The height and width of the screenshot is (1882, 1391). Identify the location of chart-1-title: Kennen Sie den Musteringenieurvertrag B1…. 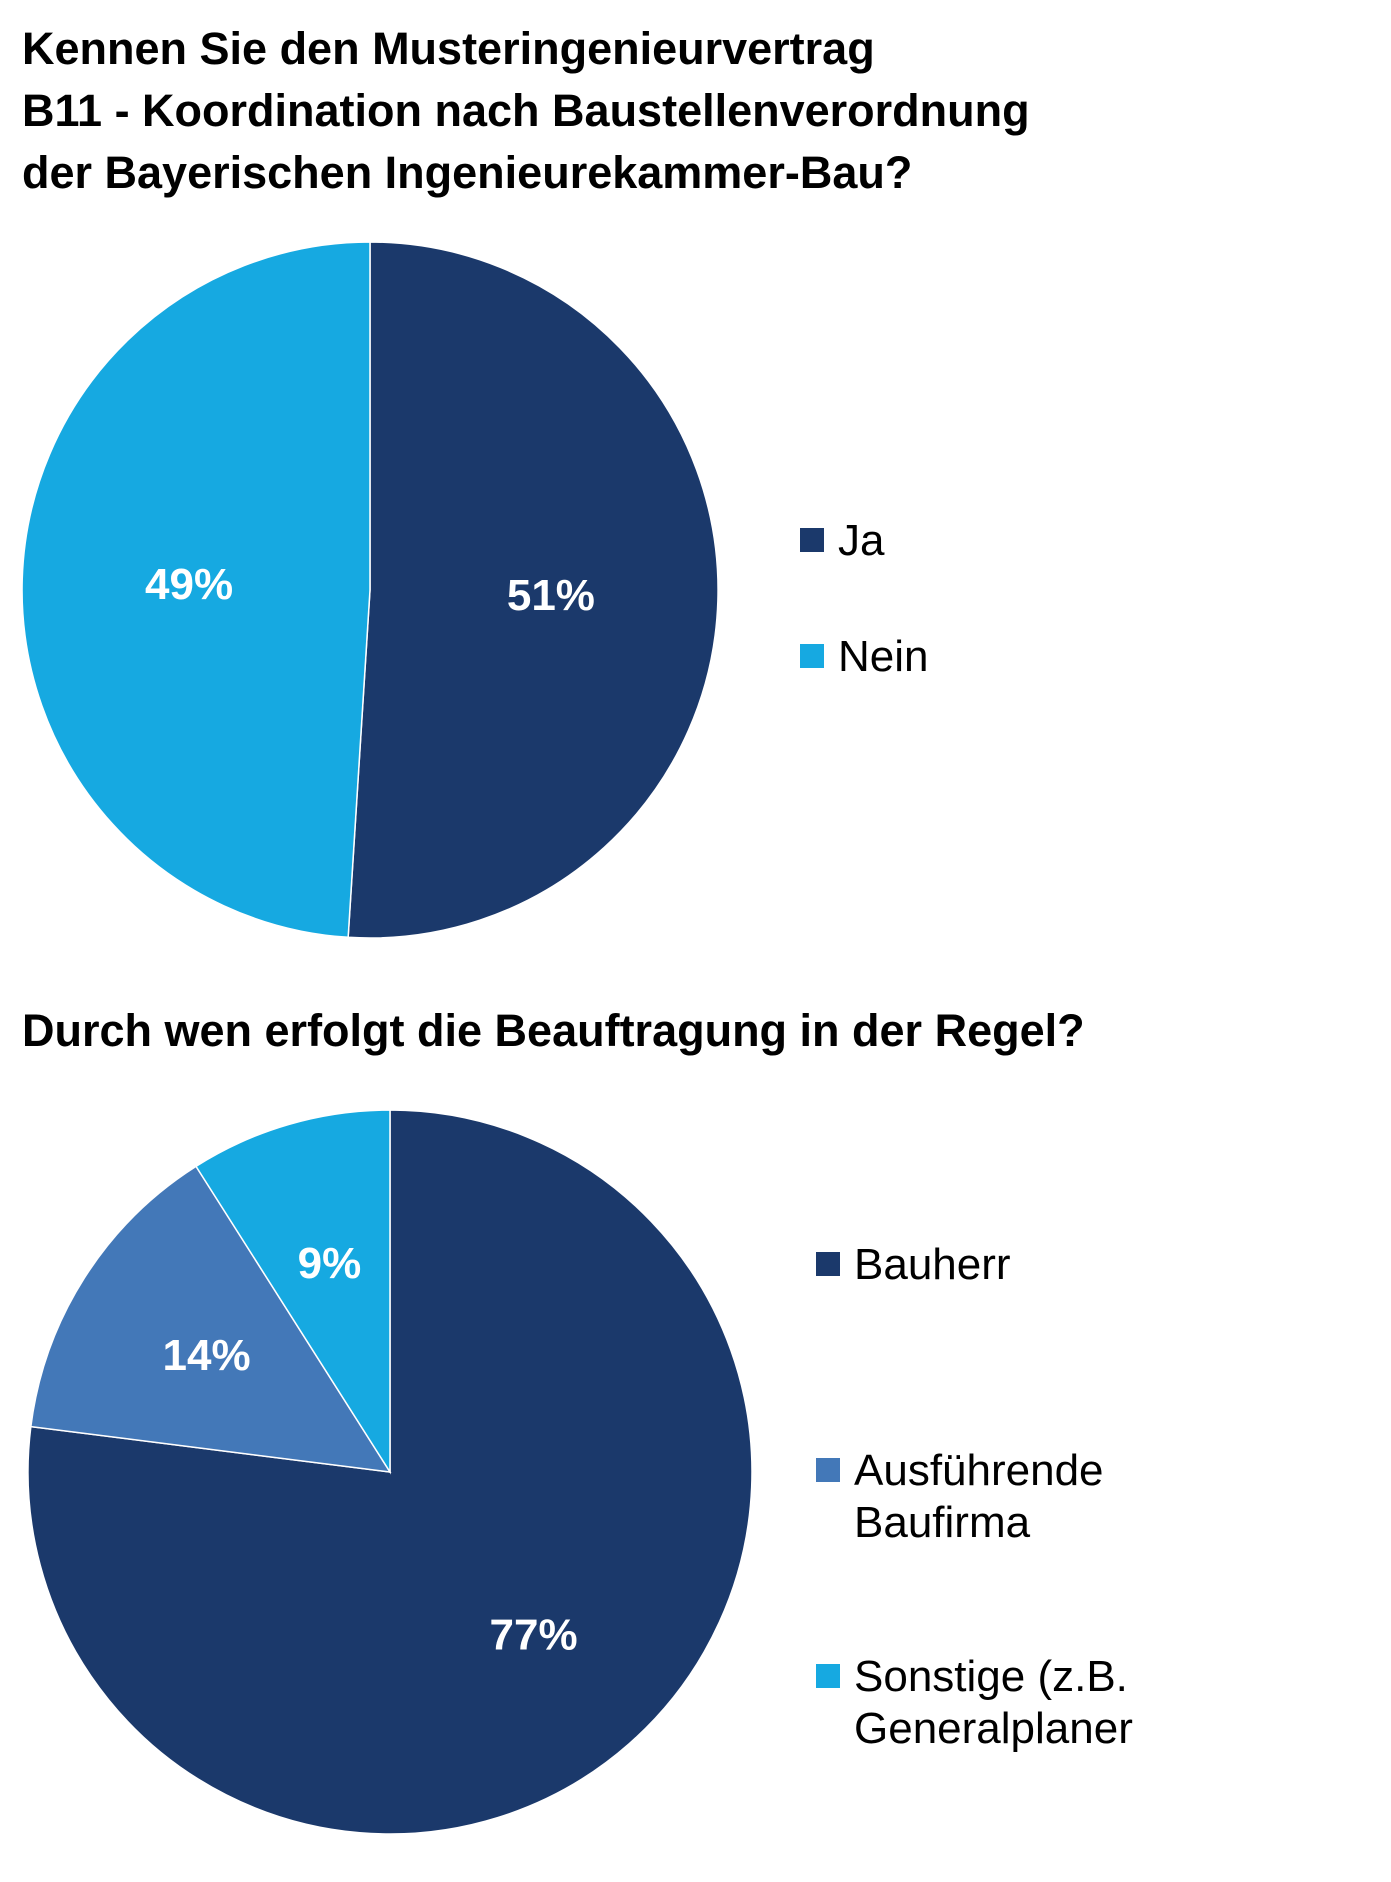
(526, 110).